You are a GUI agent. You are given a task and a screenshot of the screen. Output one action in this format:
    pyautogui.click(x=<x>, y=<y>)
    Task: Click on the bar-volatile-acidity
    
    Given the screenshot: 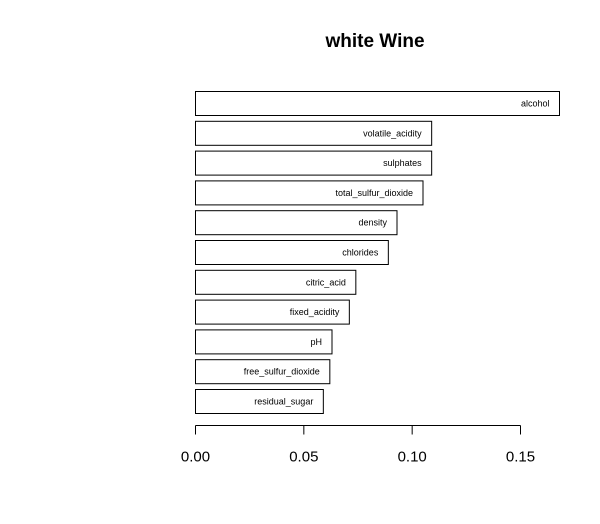 What is the action you would take?
    pyautogui.click(x=314, y=133)
    